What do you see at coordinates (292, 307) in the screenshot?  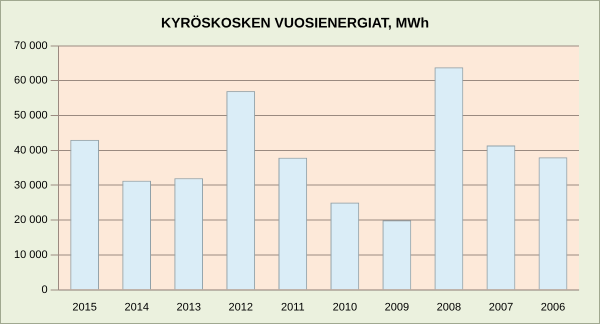 I see `x-tick-label: 2011` at bounding box center [292, 307].